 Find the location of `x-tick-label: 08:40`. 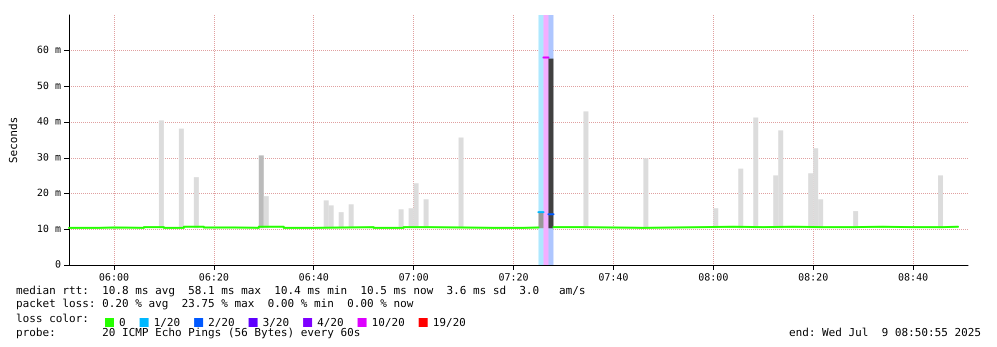

x-tick-label: 08:40 is located at coordinates (913, 278).